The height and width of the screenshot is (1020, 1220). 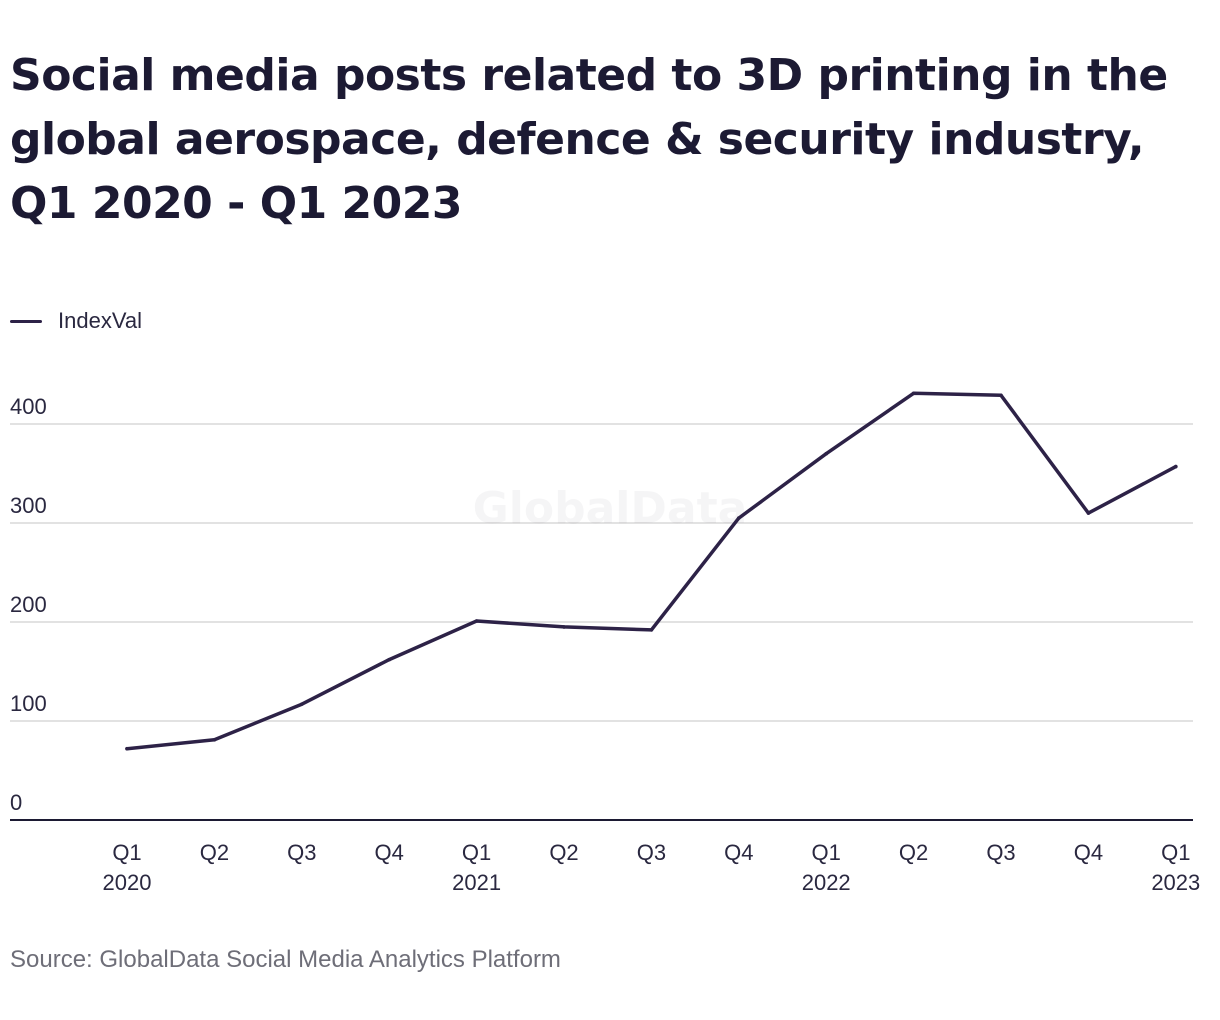 I want to click on x-tick-label-12: Q1, so click(x=1175, y=852).